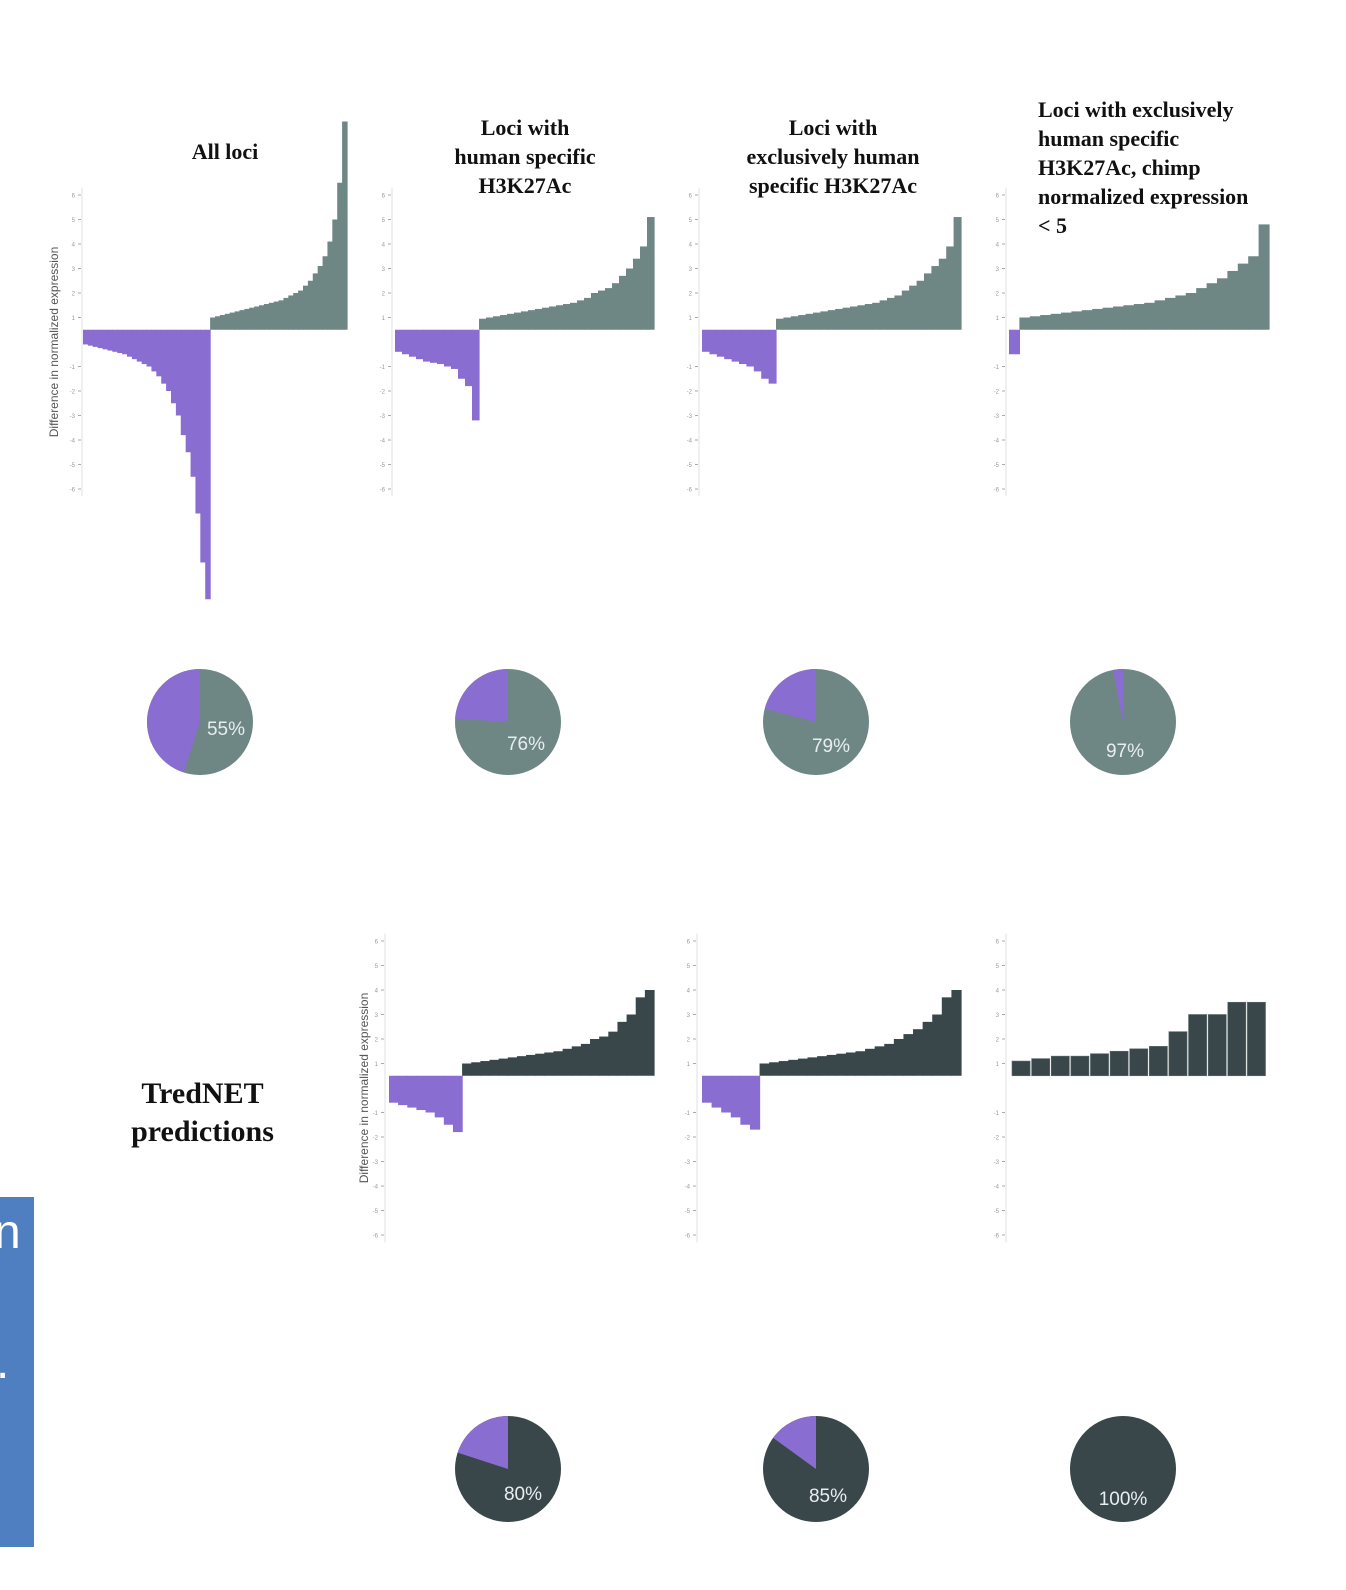 The width and height of the screenshot is (1346, 1590). Describe the element at coordinates (225, 151) in the screenshot. I see `title-line: All loci` at that location.